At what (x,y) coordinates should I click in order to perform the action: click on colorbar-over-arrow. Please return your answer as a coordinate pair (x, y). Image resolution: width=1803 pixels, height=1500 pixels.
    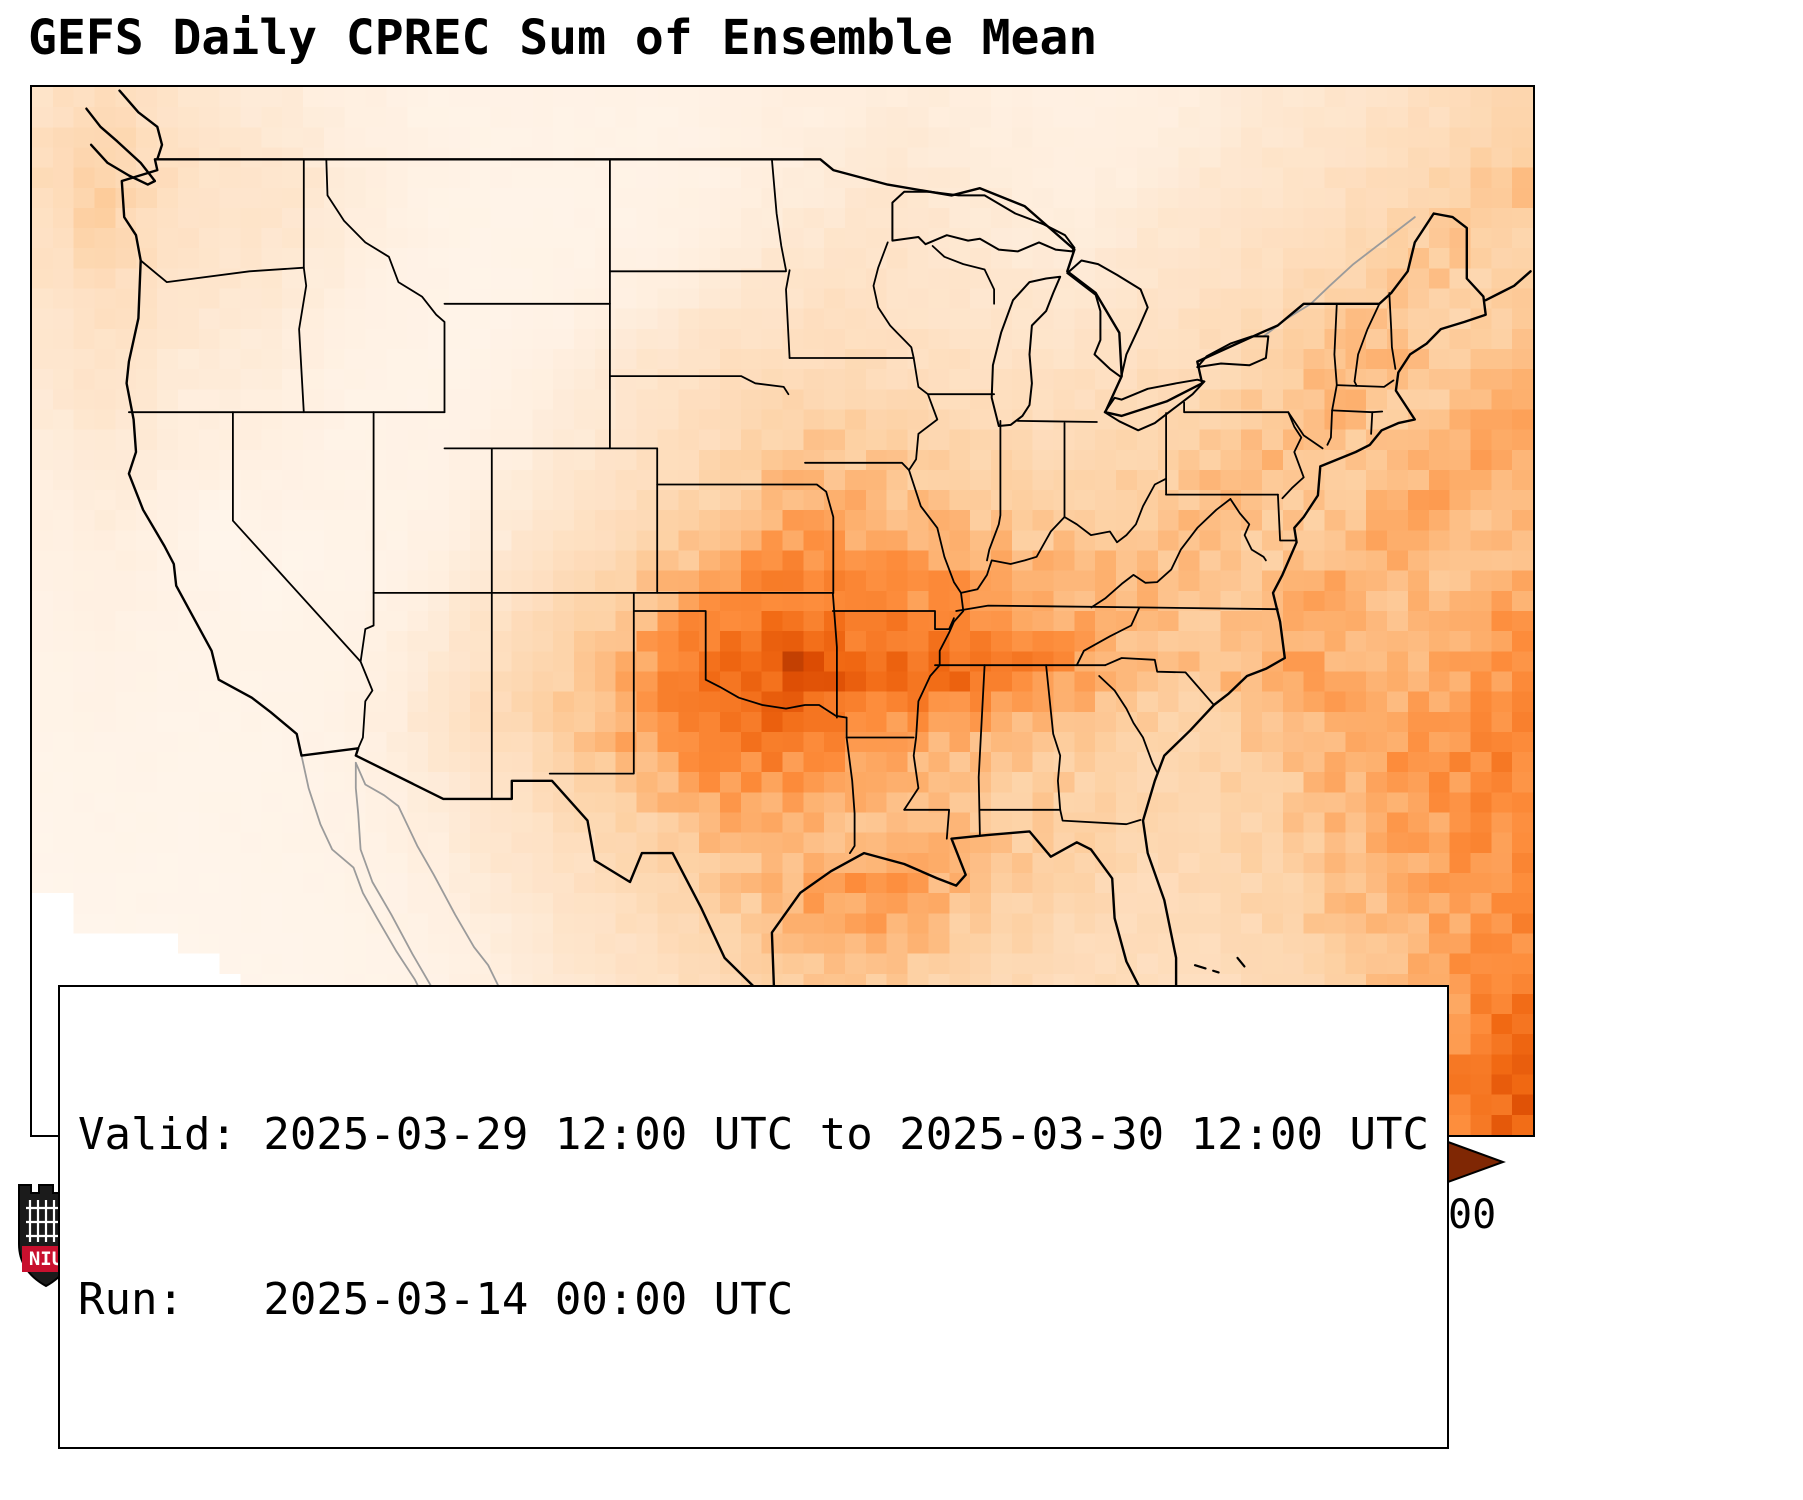
    Looking at the image, I should click on (1476, 1162).